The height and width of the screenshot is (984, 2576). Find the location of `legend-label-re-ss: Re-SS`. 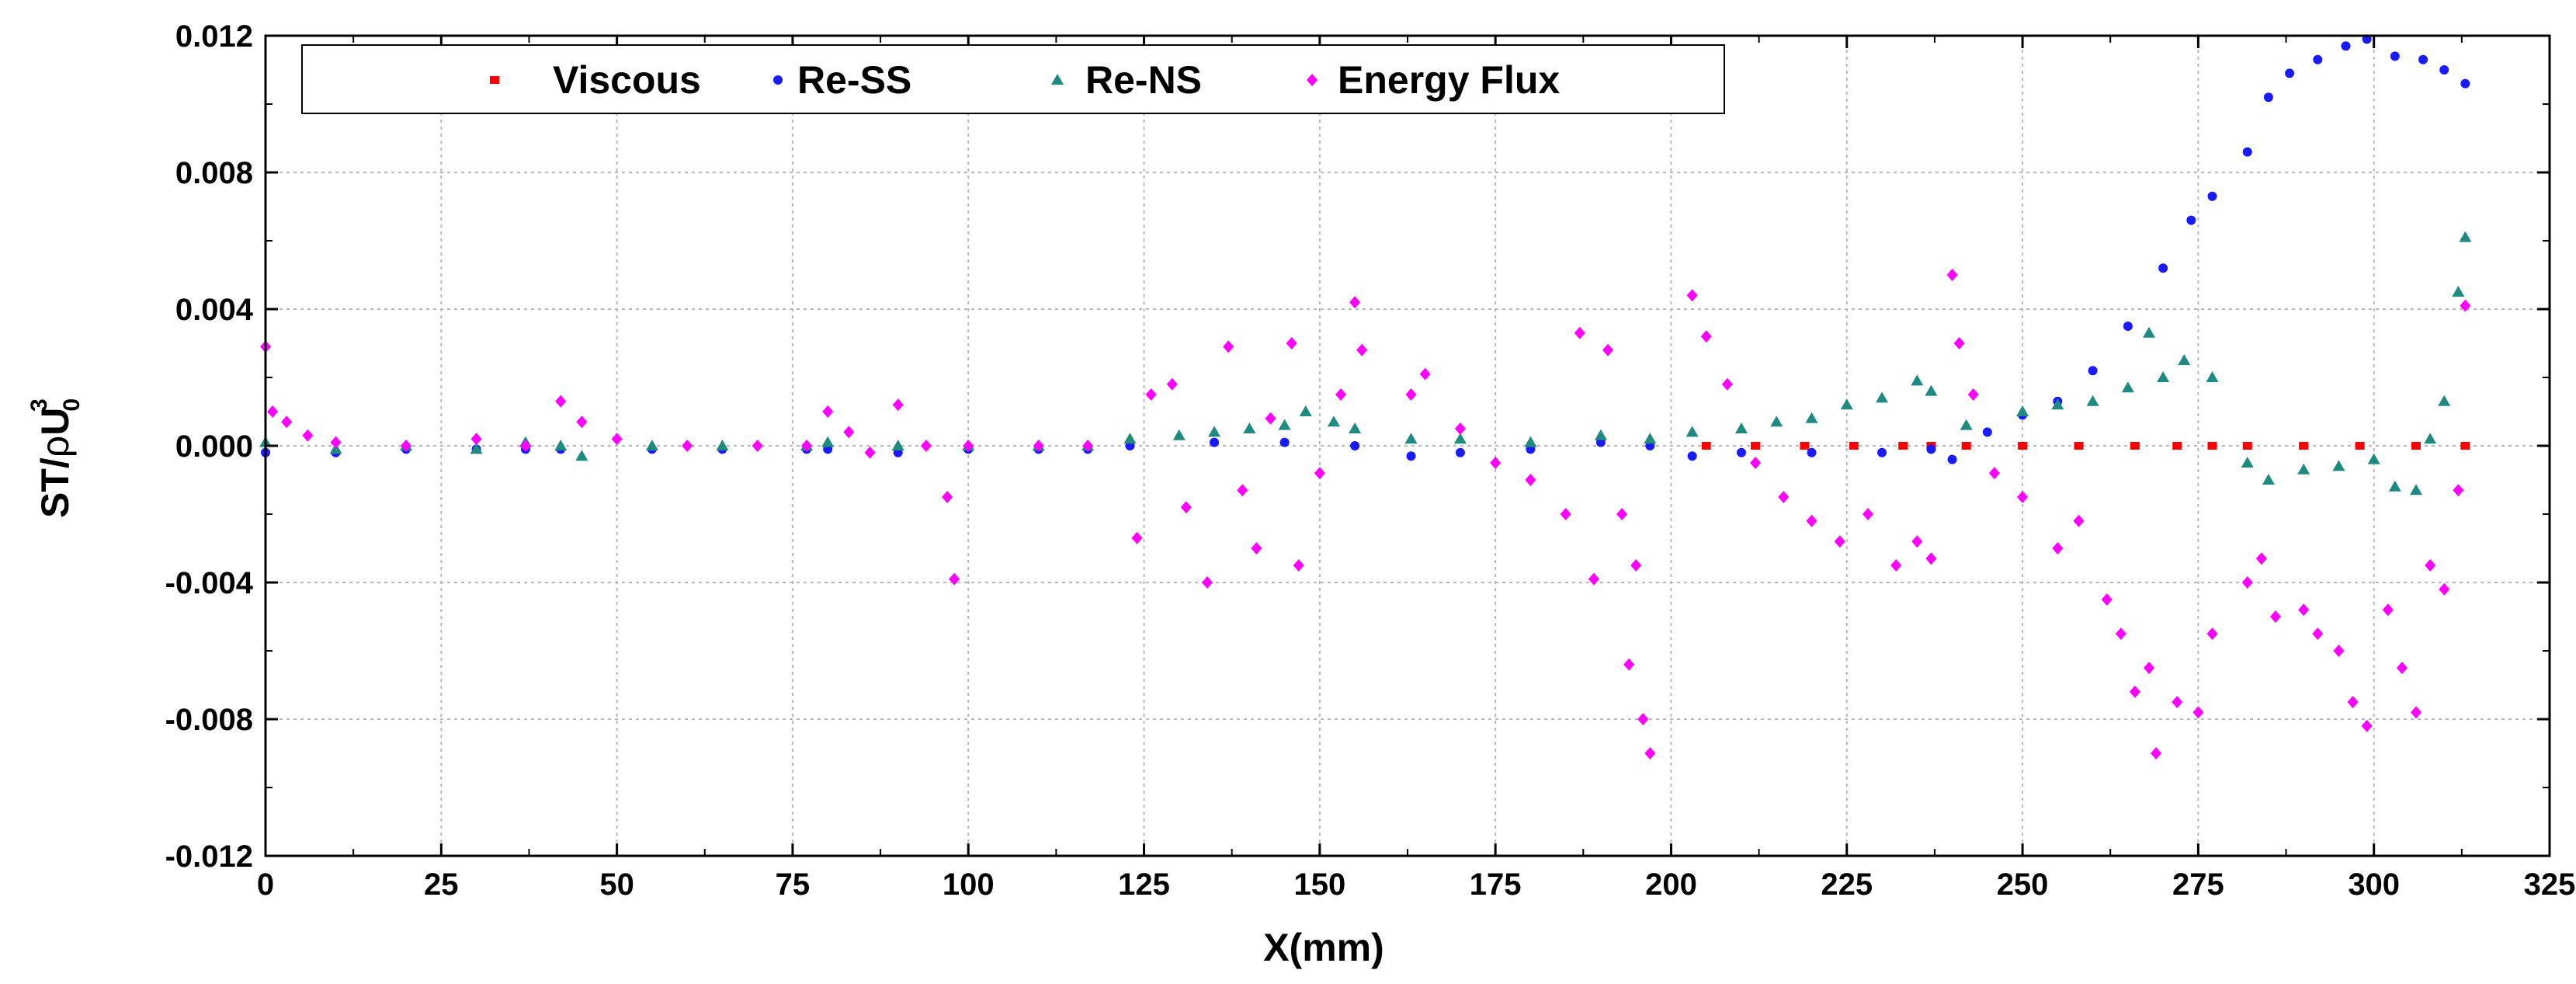

legend-label-re-ss: Re-SS is located at coordinates (854, 80).